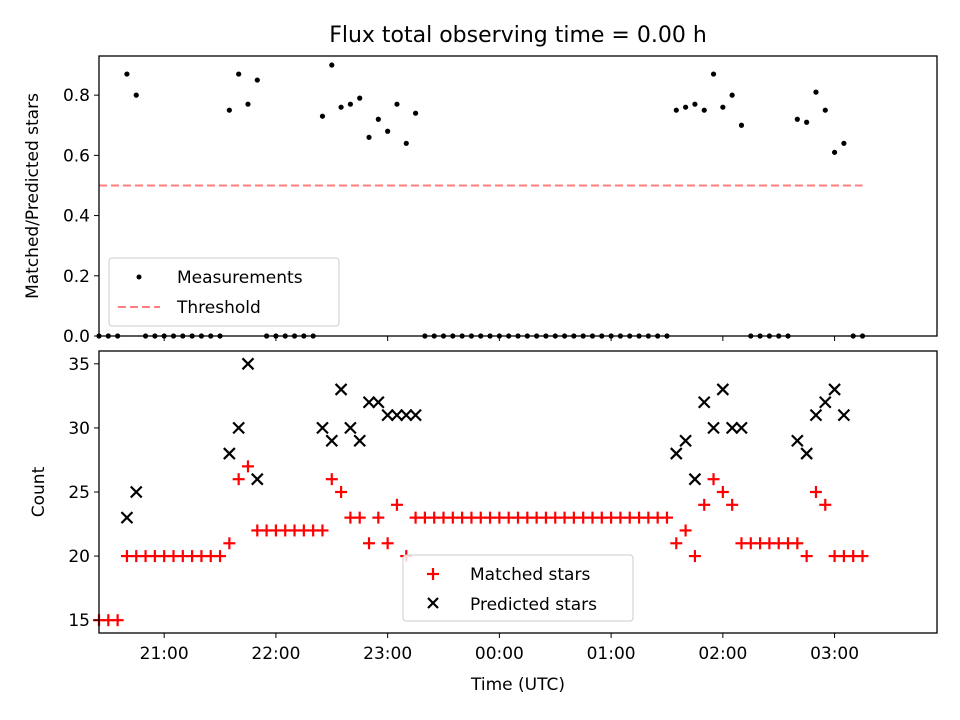  What do you see at coordinates (79, 365) in the screenshot?
I see `bottom-y-tick-label: 35` at bounding box center [79, 365].